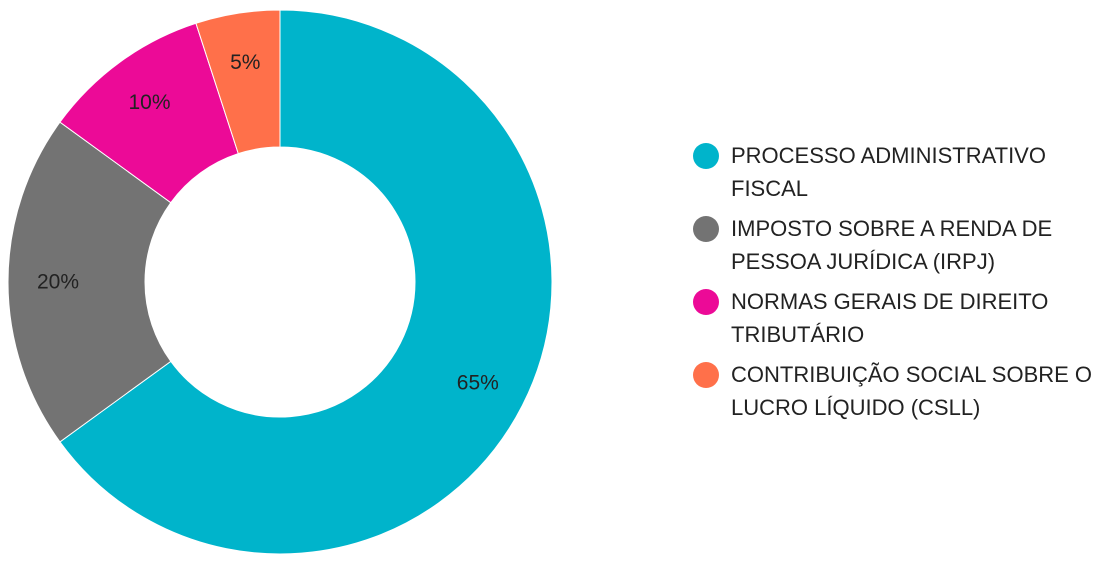  Describe the element at coordinates (706, 229) in the screenshot. I see `legend-marker-irpj` at that location.